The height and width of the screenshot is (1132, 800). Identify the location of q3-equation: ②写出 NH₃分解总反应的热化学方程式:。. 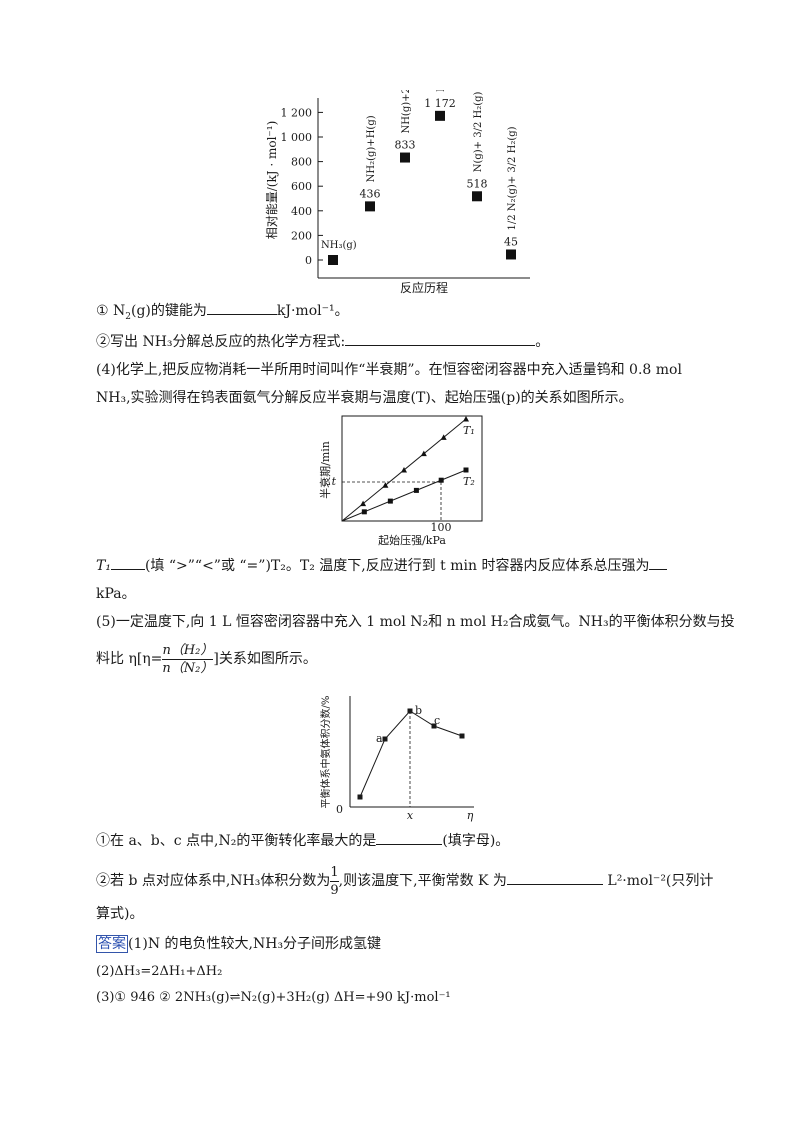
(322, 341).